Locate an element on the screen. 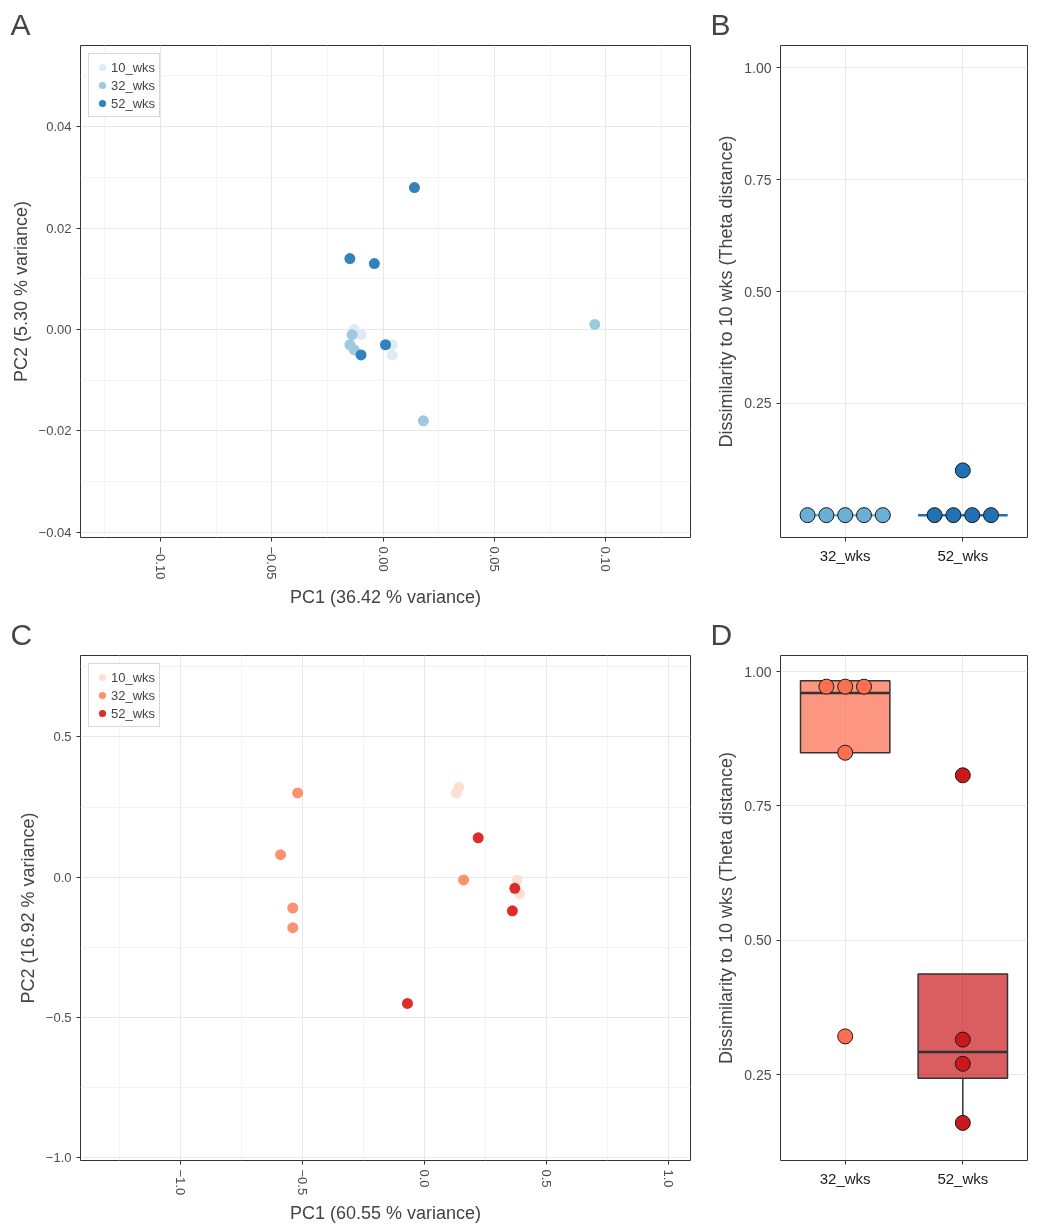  x-axis-title: PC1 (60.55 % variance) is located at coordinates (385, 1213).